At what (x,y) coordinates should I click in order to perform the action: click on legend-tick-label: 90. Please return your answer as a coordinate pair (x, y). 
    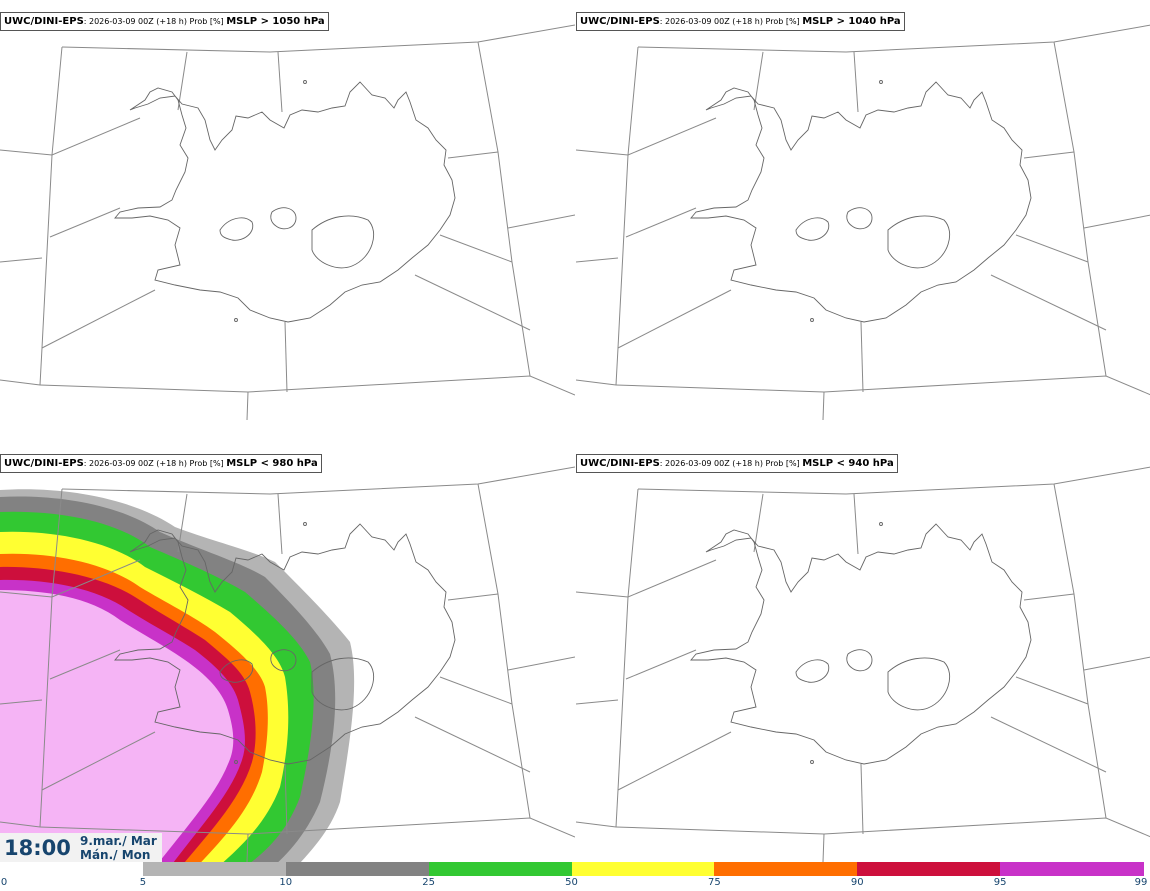
    Looking at the image, I should click on (857, 882).